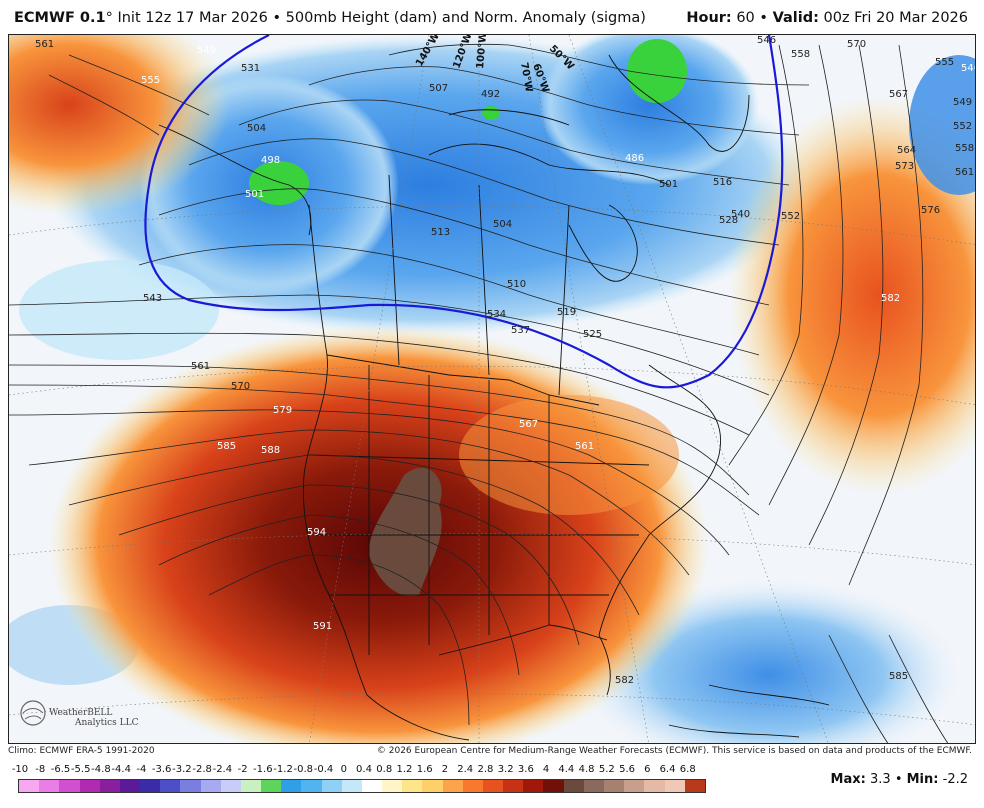  I want to click on scale-tick-label: 6, so click(647, 769).